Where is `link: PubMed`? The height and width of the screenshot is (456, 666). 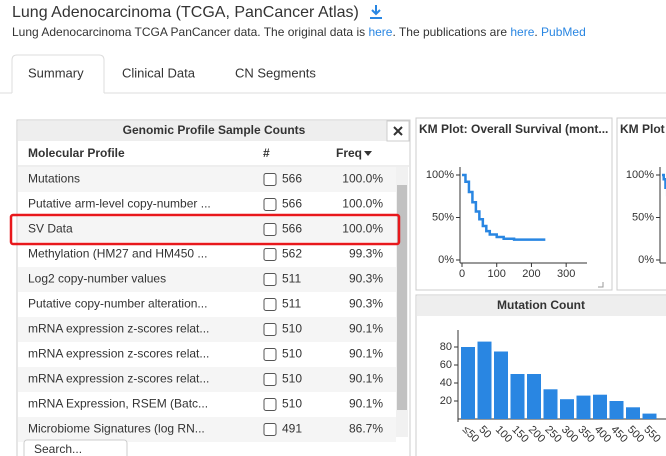
link: PubMed is located at coordinates (563, 32).